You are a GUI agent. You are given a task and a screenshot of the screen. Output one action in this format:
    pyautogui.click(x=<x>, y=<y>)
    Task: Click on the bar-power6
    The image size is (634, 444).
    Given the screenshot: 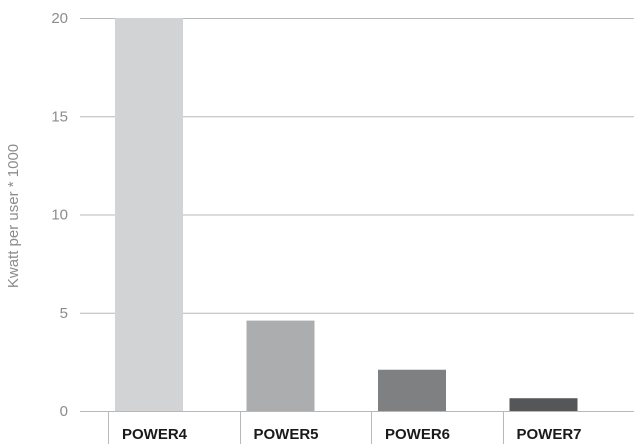 What is the action you would take?
    pyautogui.click(x=412, y=390)
    